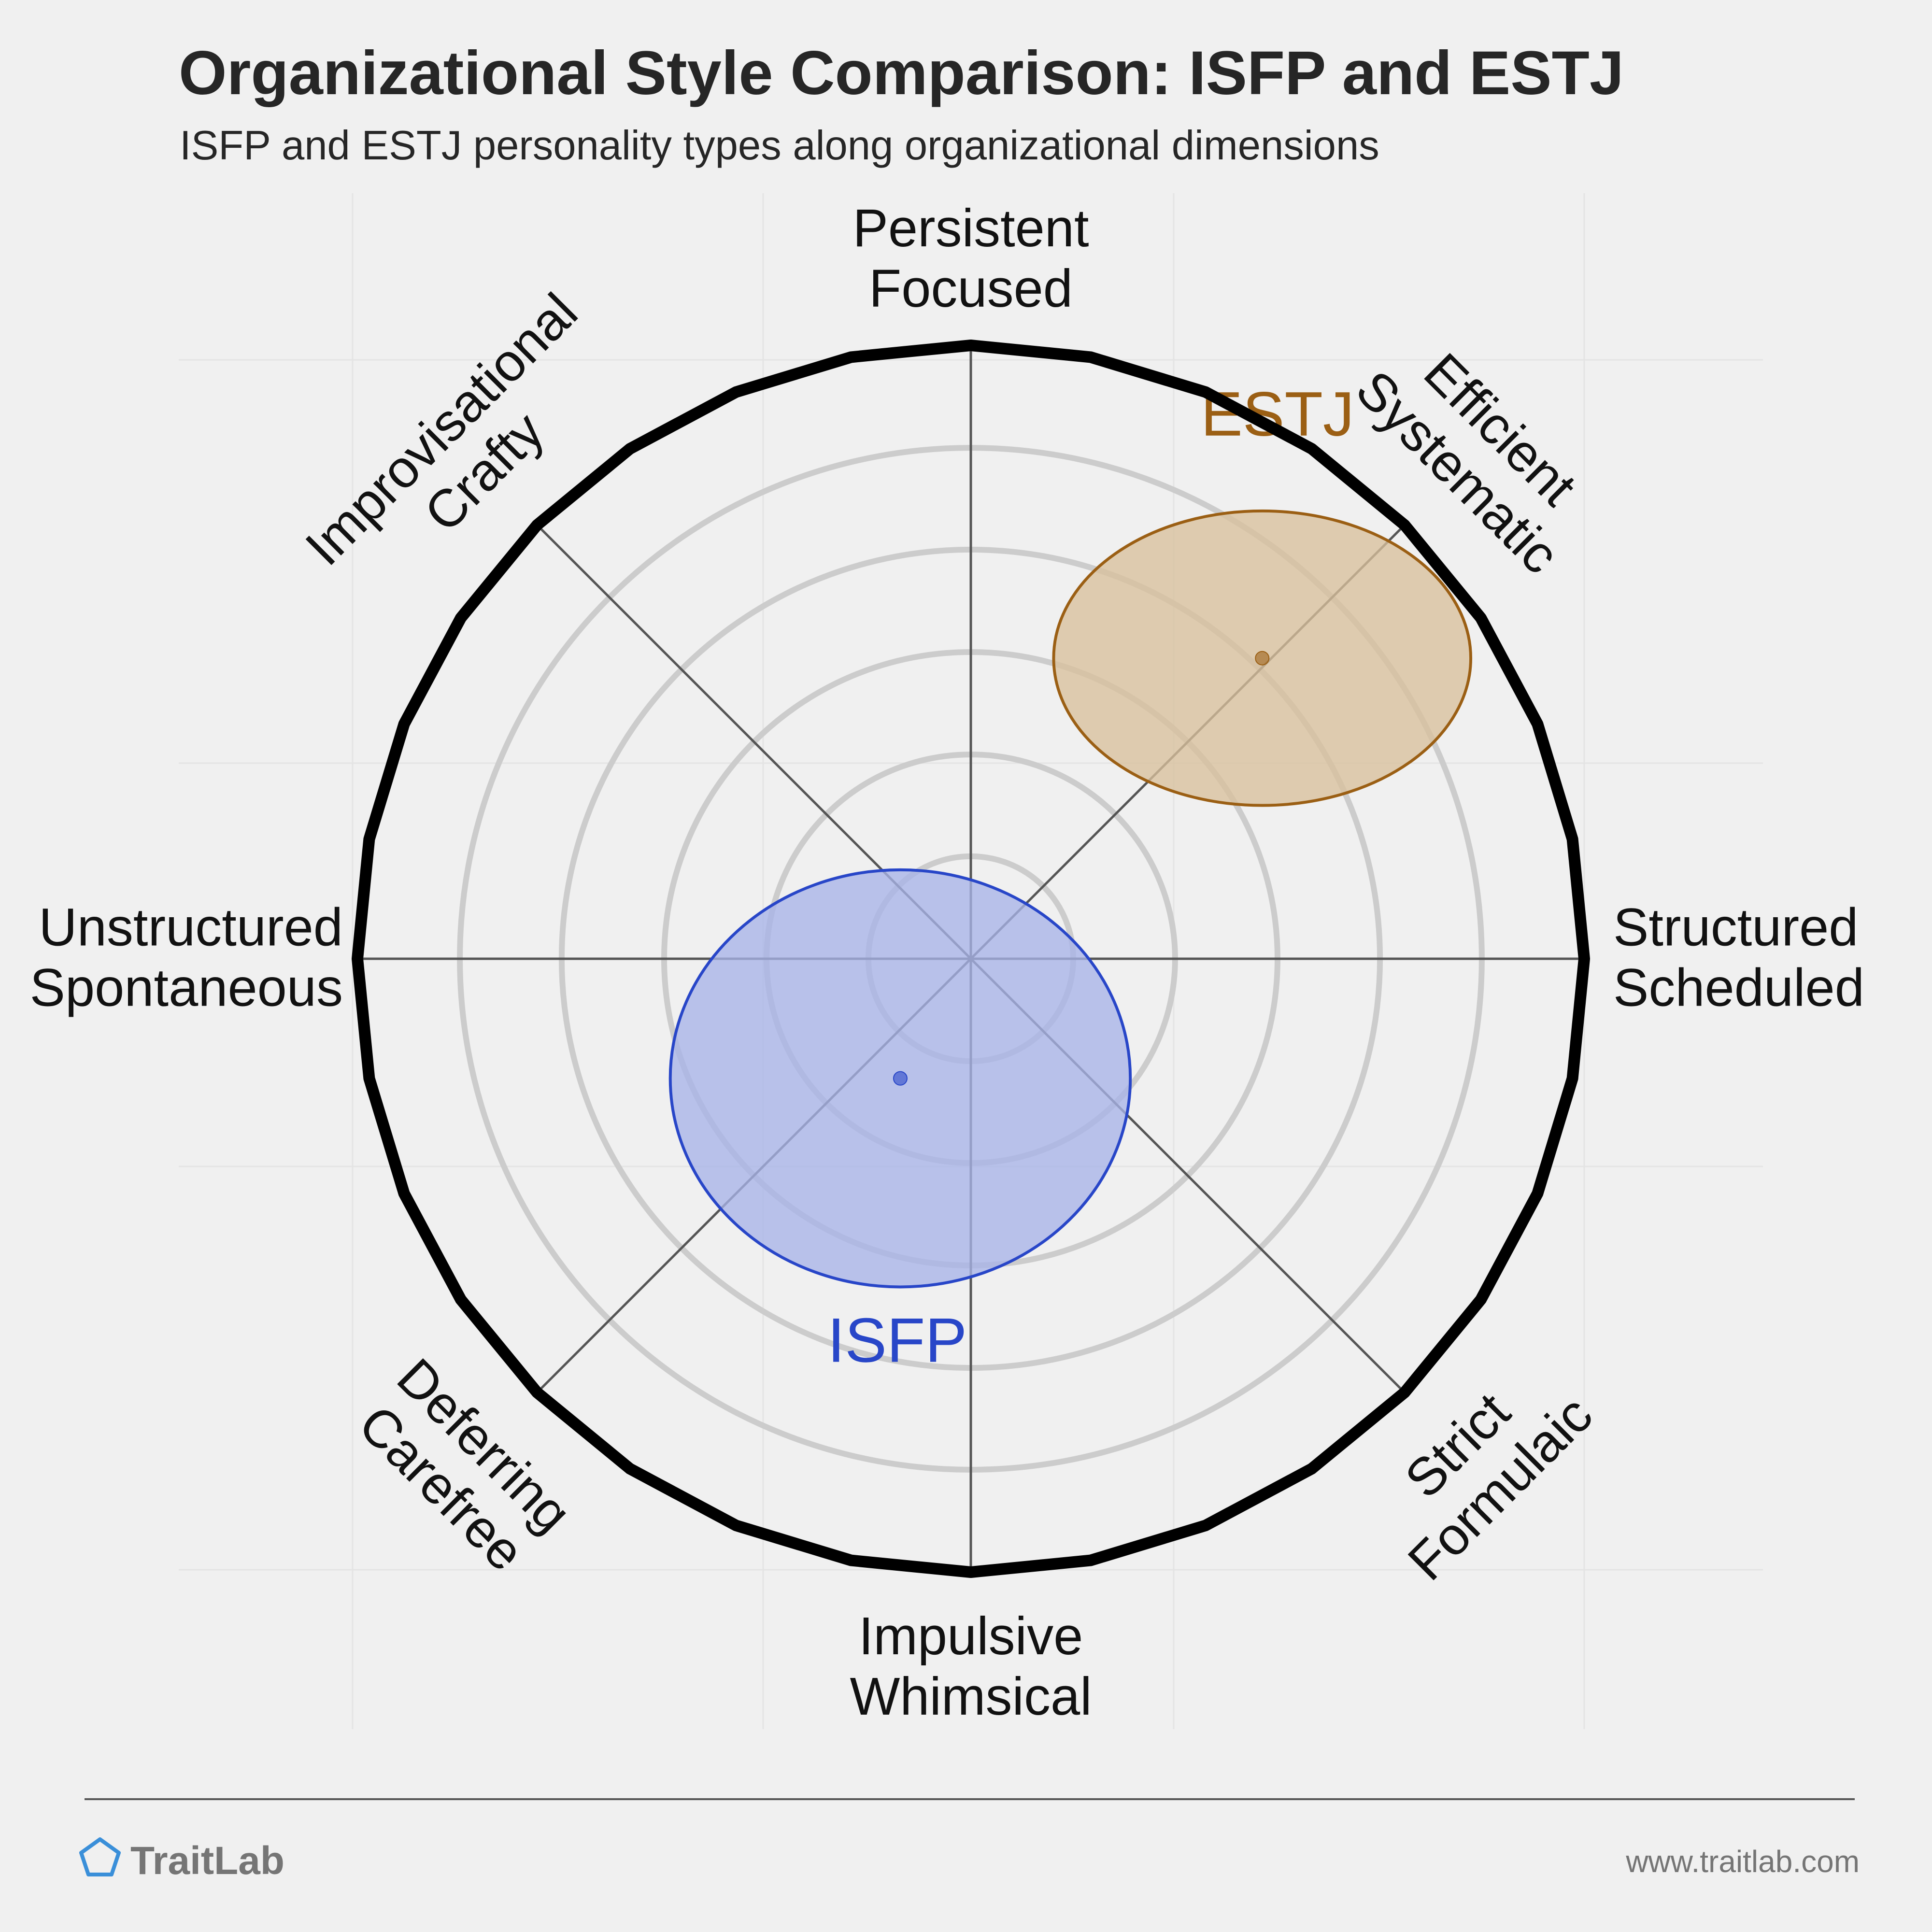  What do you see at coordinates (897, 1340) in the screenshot?
I see `isfp-type-label: ISFP` at bounding box center [897, 1340].